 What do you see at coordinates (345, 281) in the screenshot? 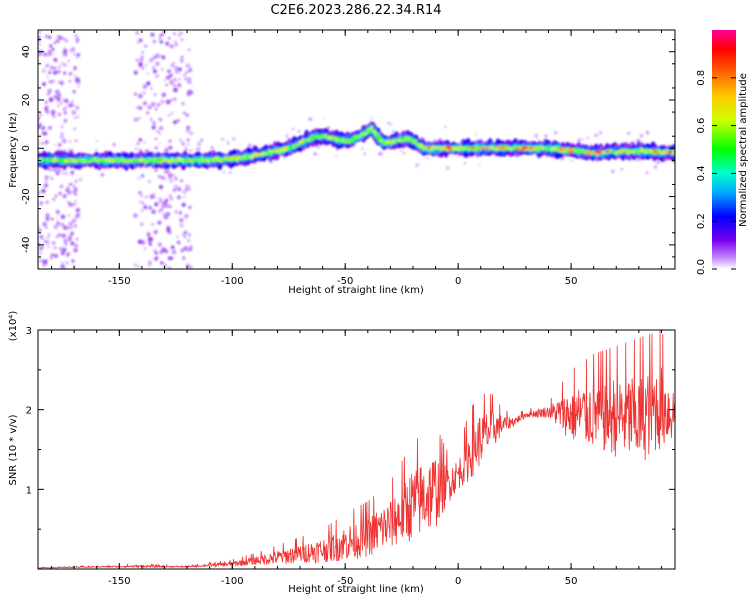
I see `spectrogram-x-tick-label: -50` at bounding box center [345, 281].